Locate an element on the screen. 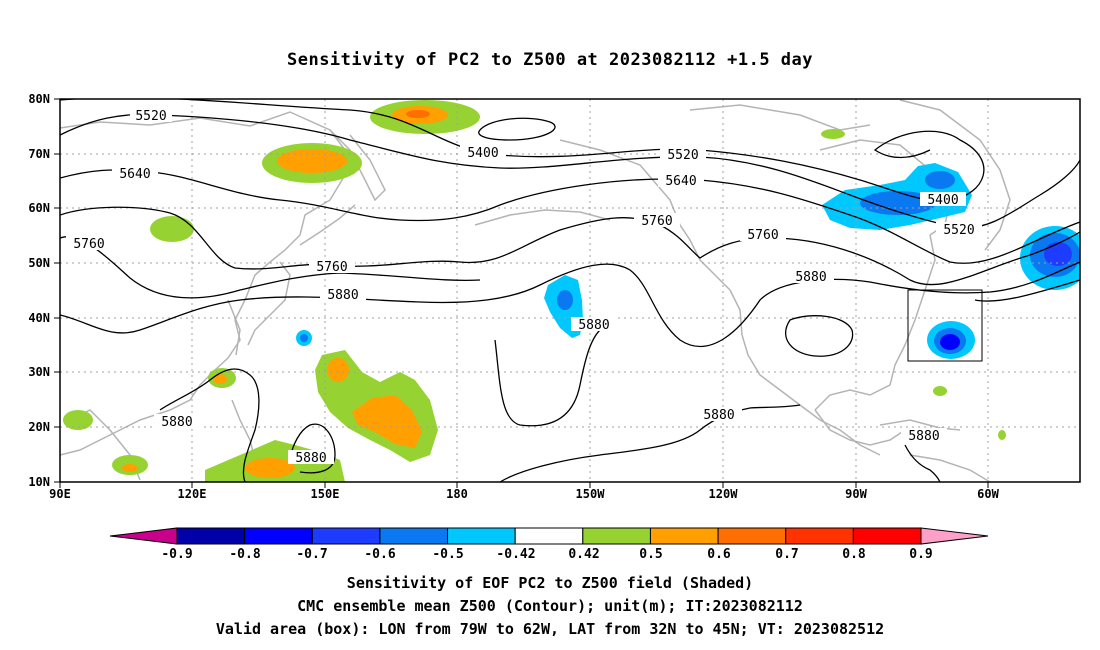 Image resolution: width=1100 pixels, height=650 pixels. valid-area-box is located at coordinates (945, 325).